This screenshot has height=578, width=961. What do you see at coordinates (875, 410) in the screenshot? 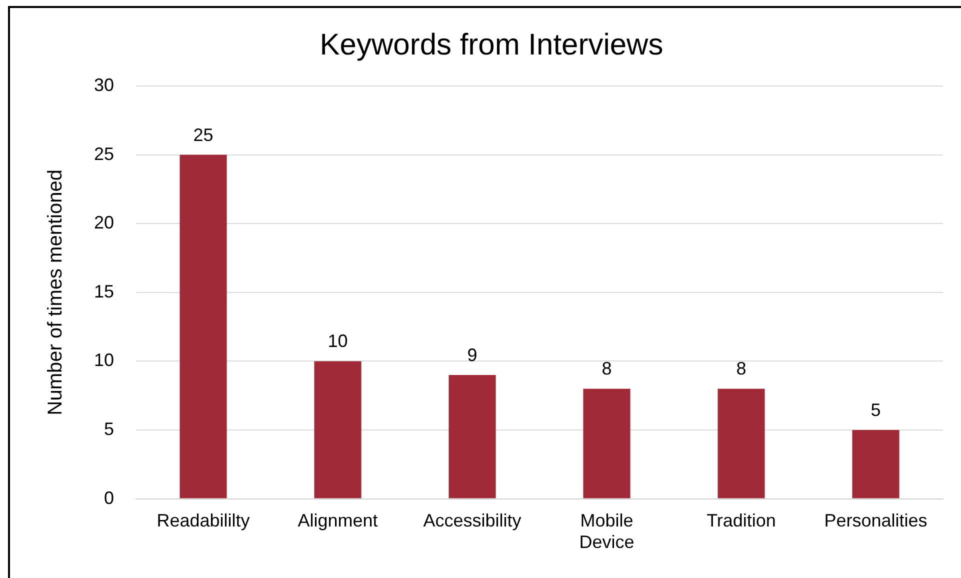
I see `data-label: 5` at bounding box center [875, 410].